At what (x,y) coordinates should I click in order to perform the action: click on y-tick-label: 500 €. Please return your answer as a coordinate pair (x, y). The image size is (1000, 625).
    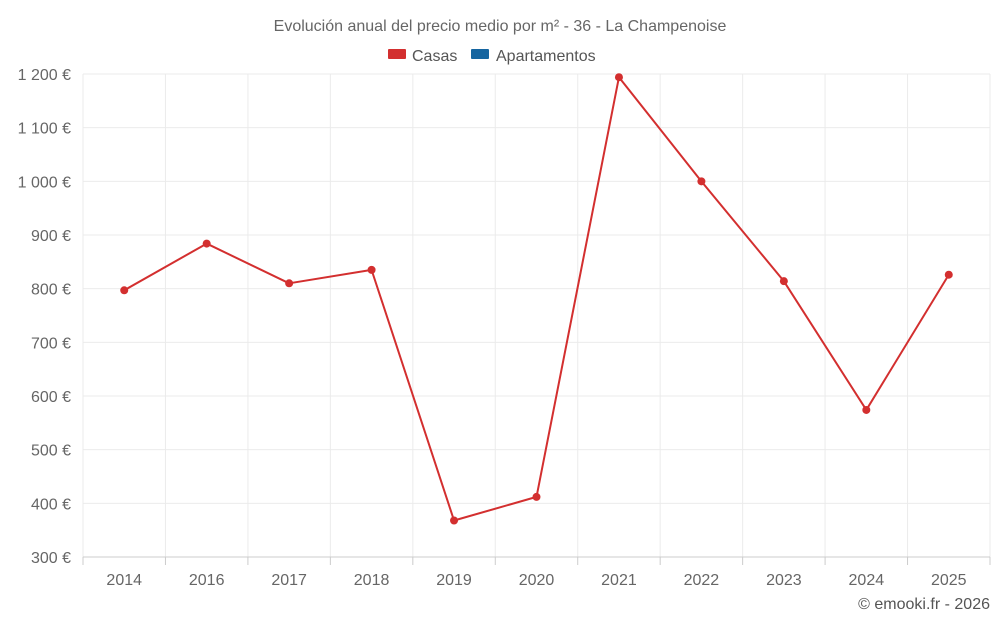
    Looking at the image, I should click on (51, 451).